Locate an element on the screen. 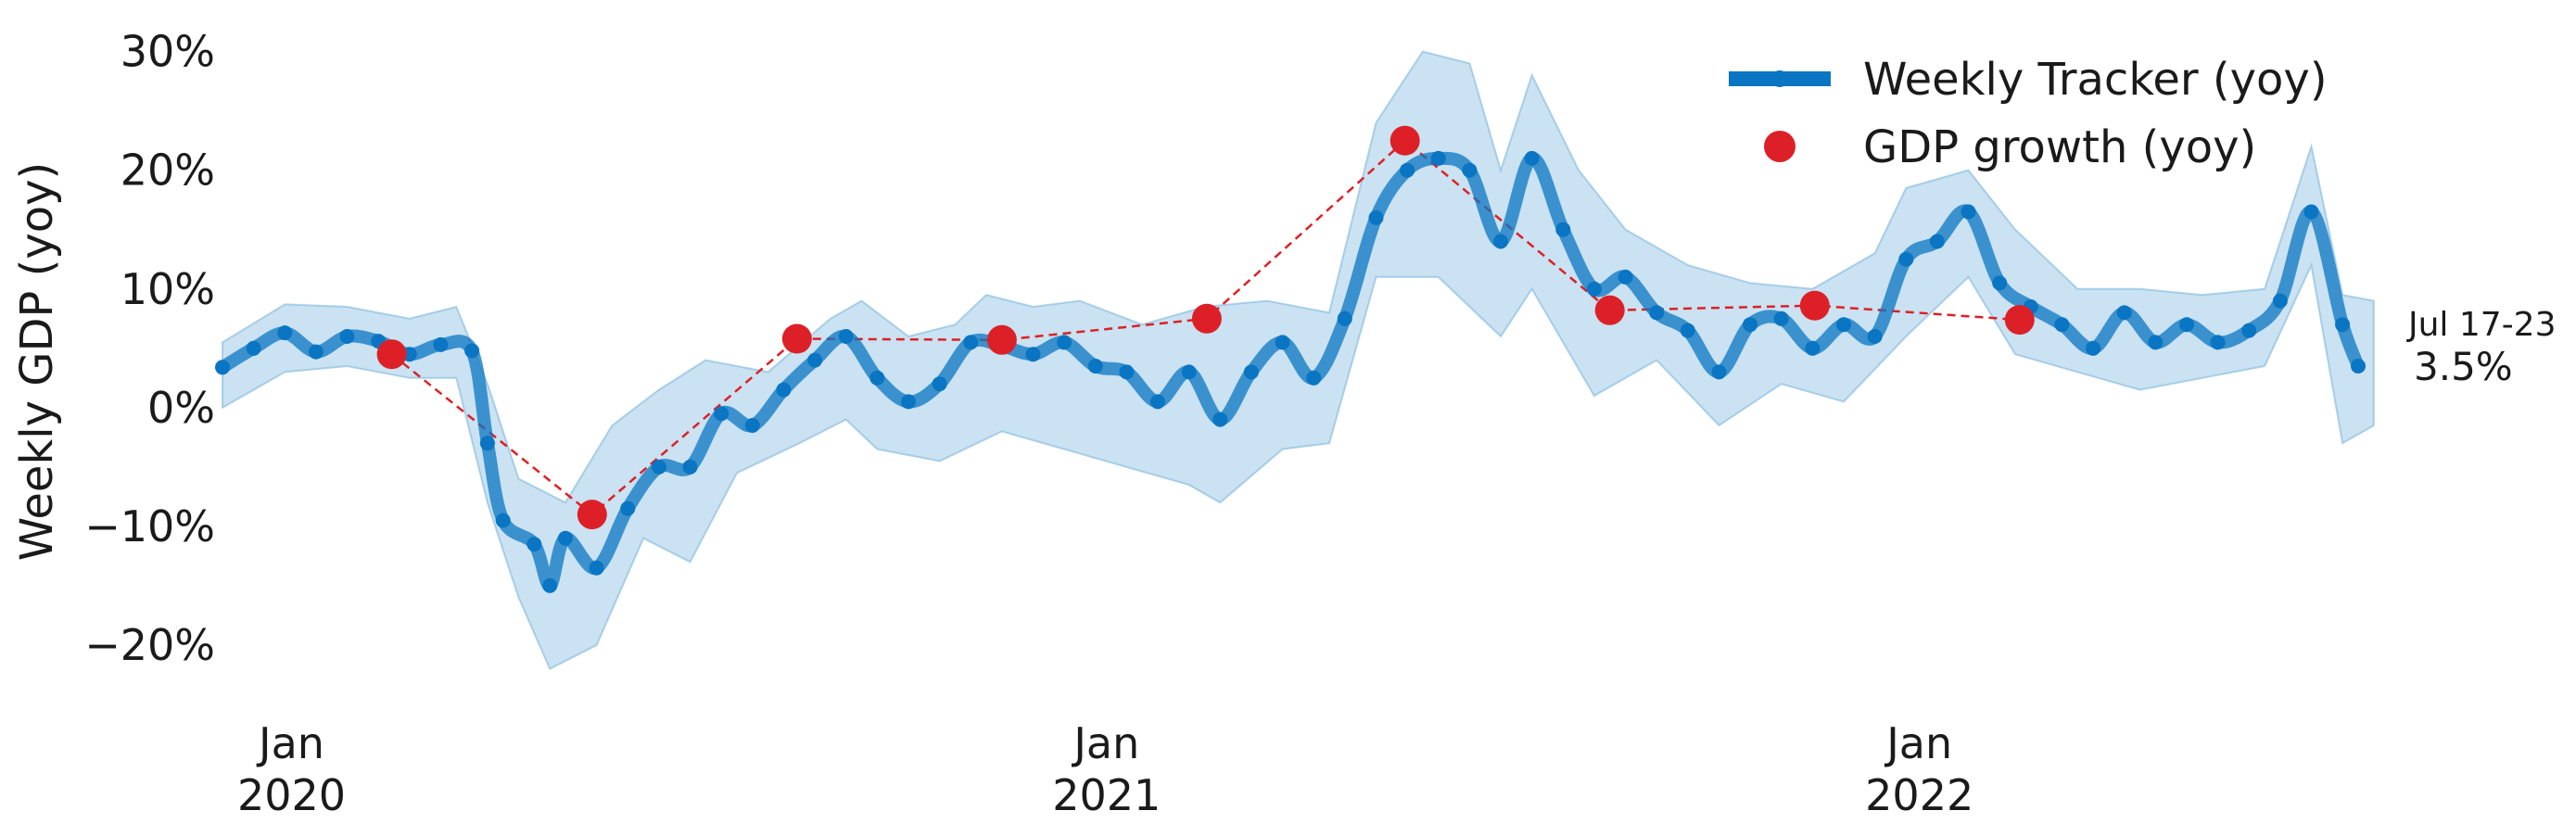 The image size is (2576, 836). y-tick-label: 10% is located at coordinates (168, 289).